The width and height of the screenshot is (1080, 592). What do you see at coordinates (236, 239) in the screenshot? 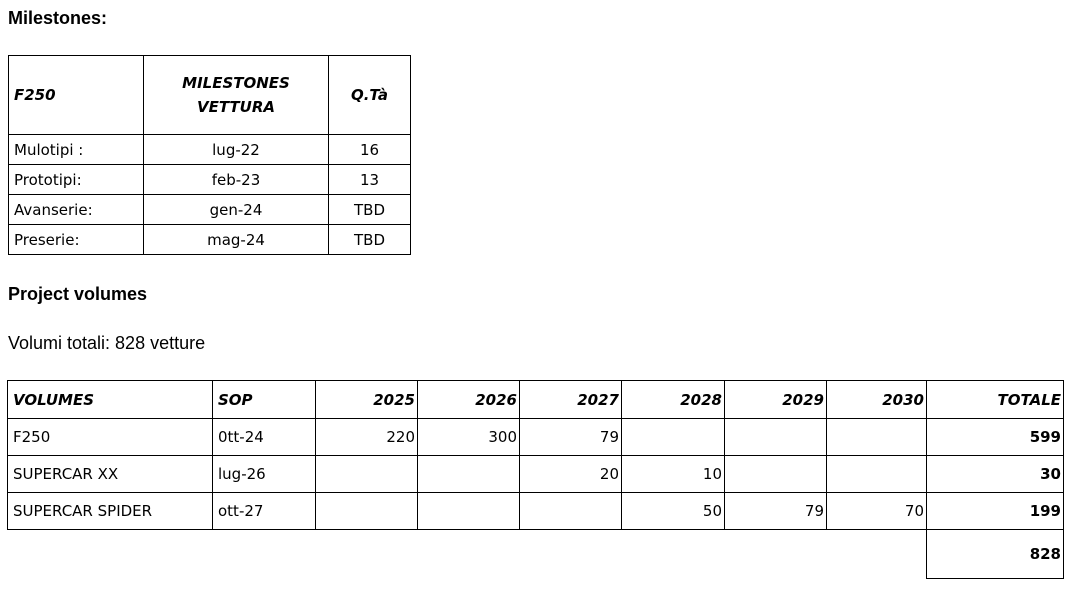
I see `cell: mag-24` at bounding box center [236, 239].